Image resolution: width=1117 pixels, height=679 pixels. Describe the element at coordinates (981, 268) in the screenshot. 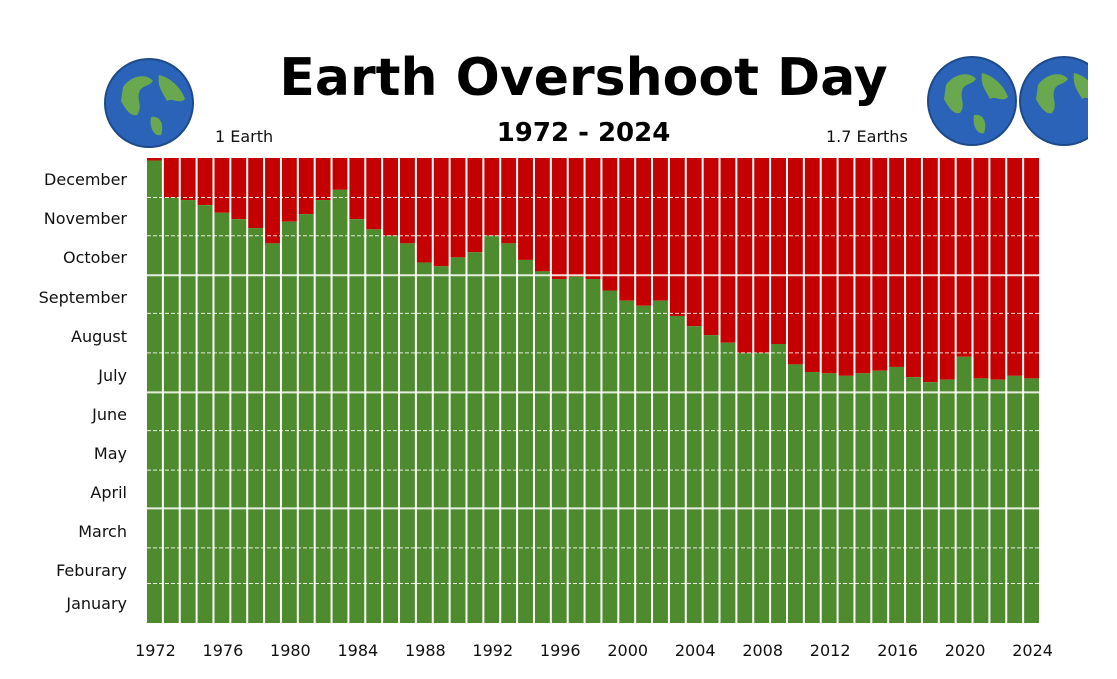

I see `overshoot-bar-2021` at that location.